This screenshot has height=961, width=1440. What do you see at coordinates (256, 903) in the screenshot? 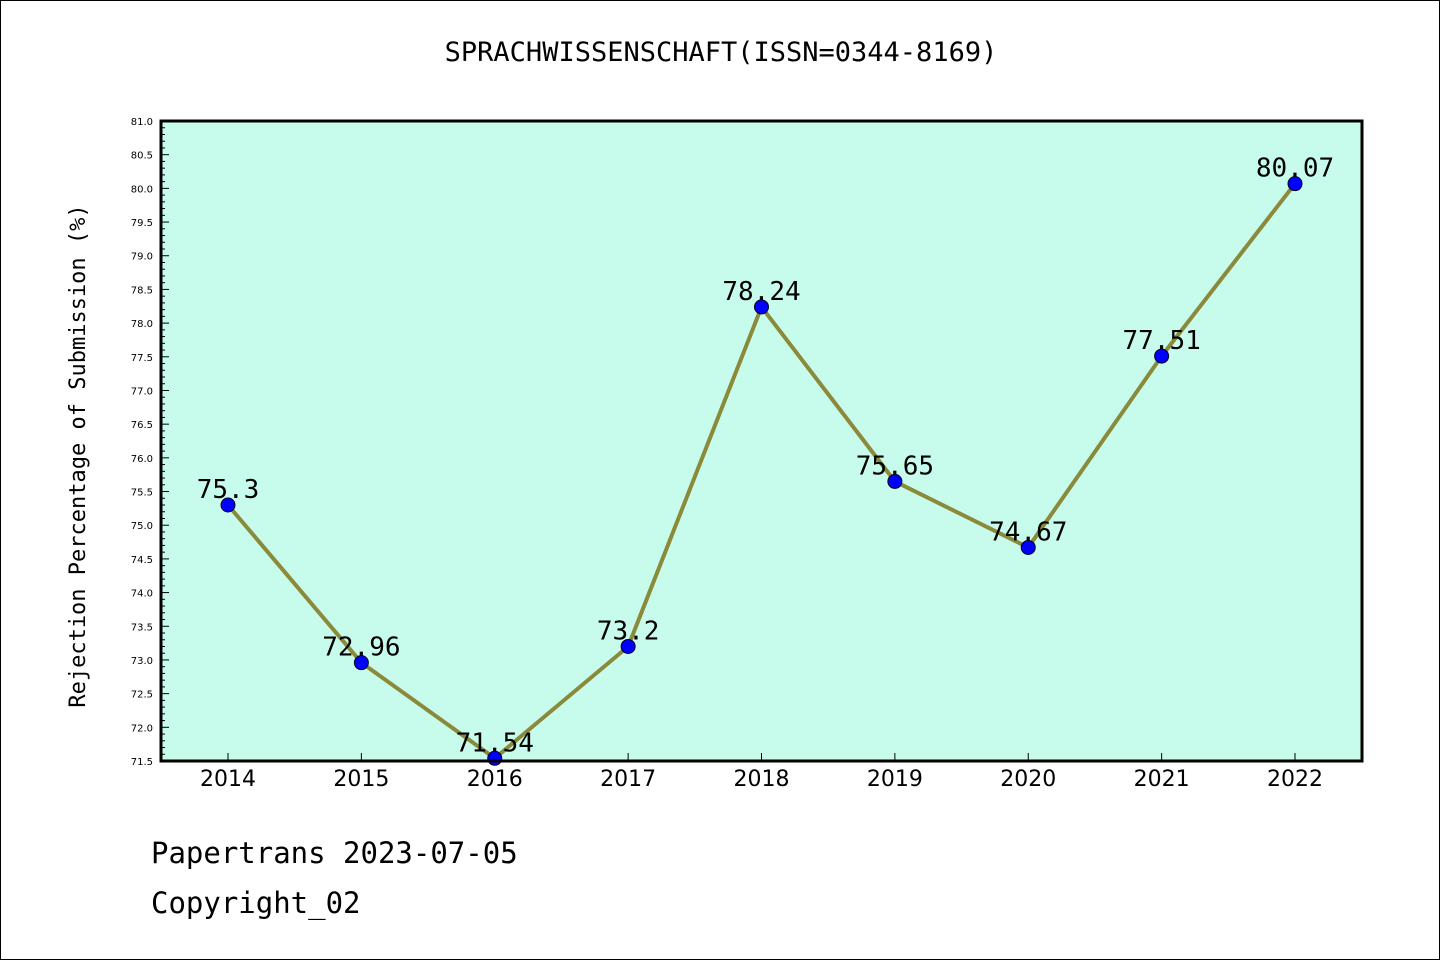
I see `footer-copyright: Copyright_02` at bounding box center [256, 903].